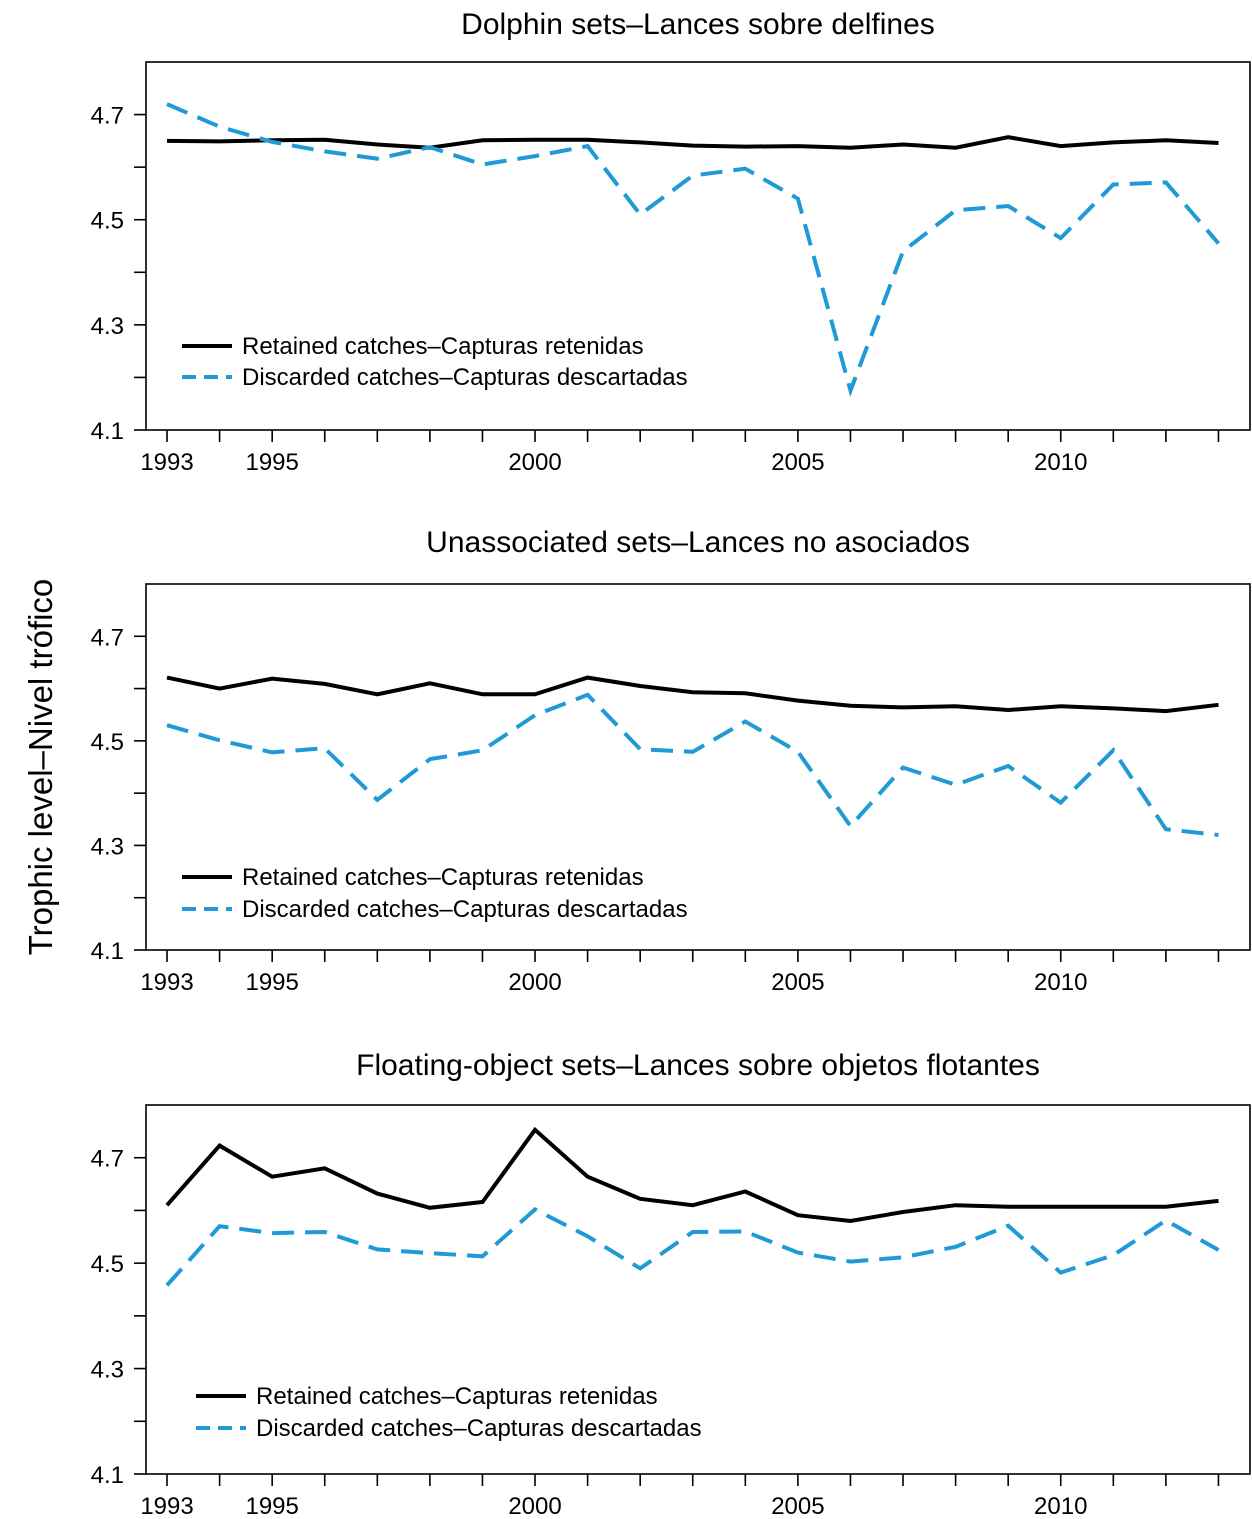 The image size is (1252, 1519). Describe the element at coordinates (40, 767) in the screenshot. I see `y-axis-label: Trophic level–Nivel trófico` at that location.